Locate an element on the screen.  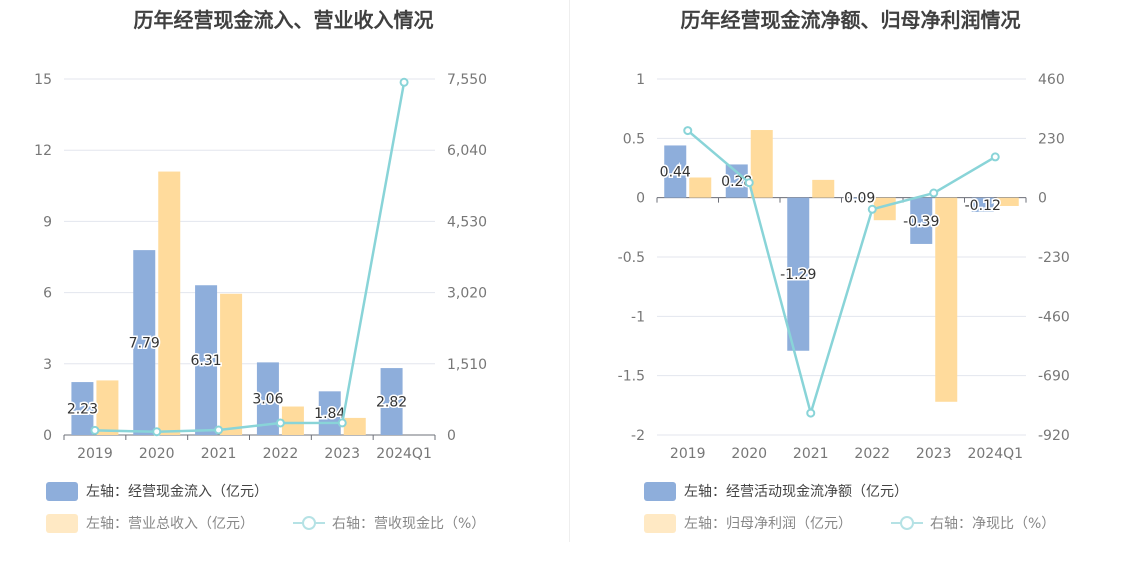
data-label: 3.06 is located at coordinates (267, 400).